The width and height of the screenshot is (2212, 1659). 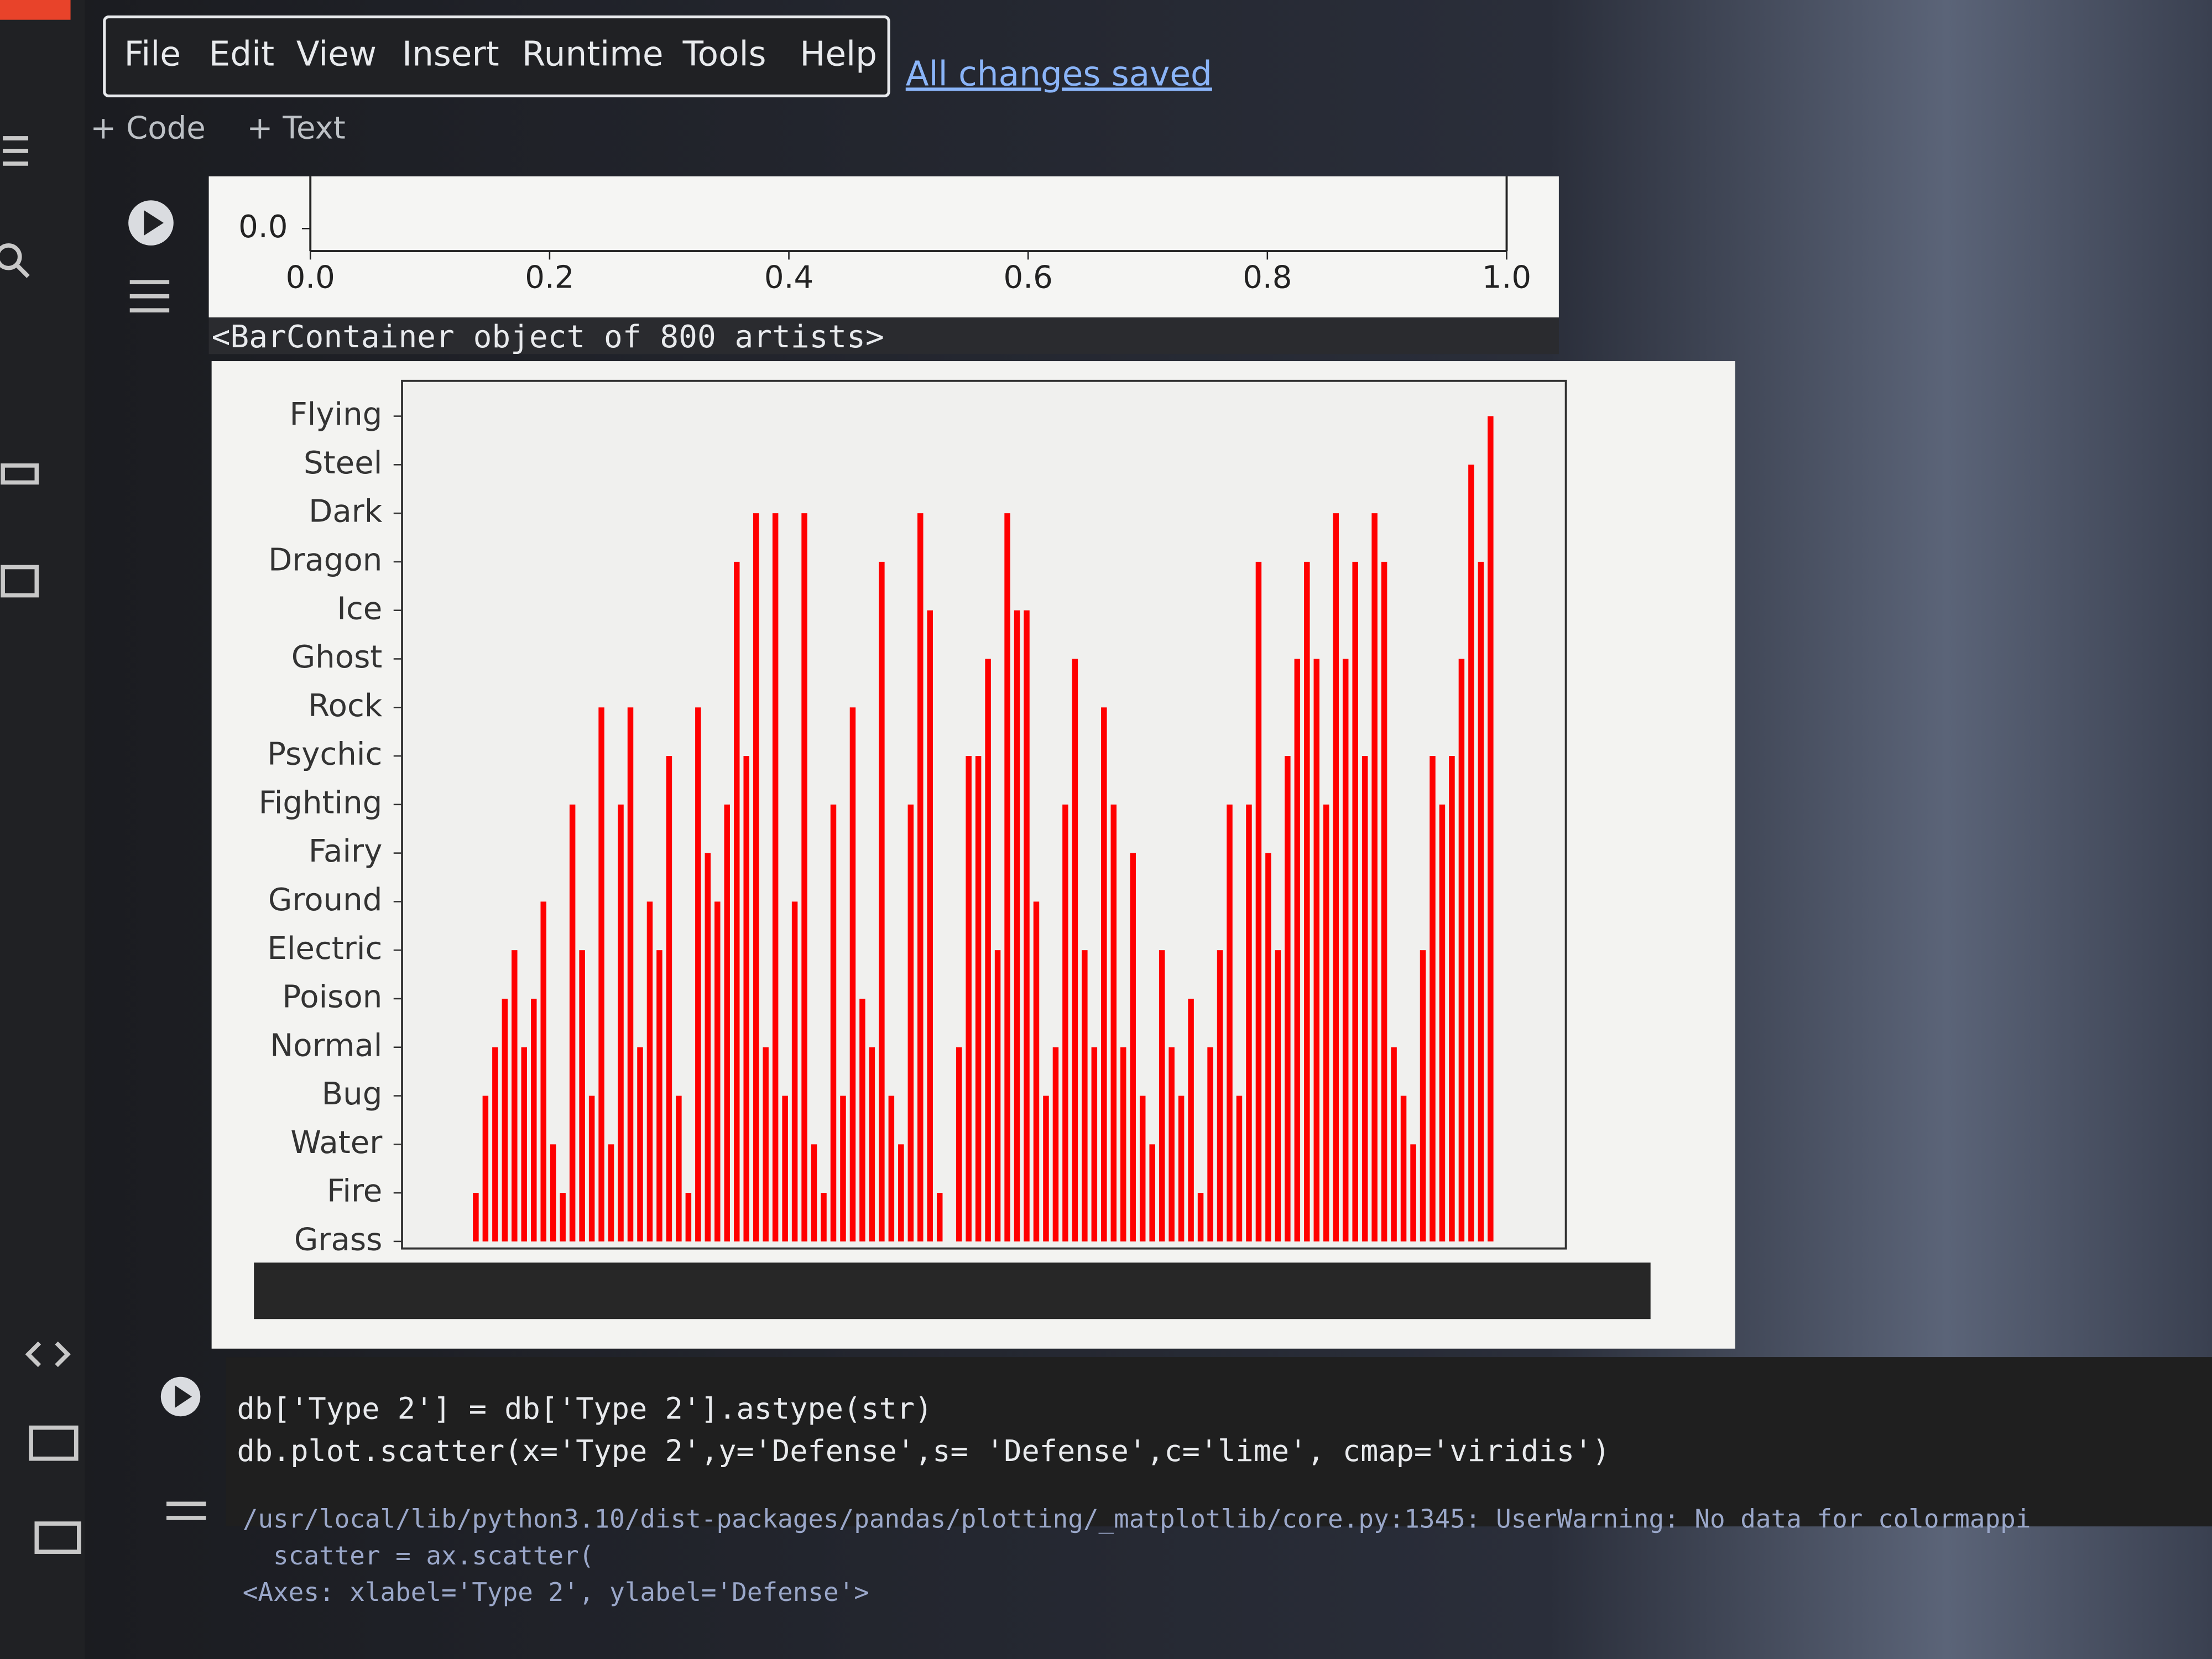 What do you see at coordinates (242, 55) in the screenshot?
I see `menu-item: Edit` at bounding box center [242, 55].